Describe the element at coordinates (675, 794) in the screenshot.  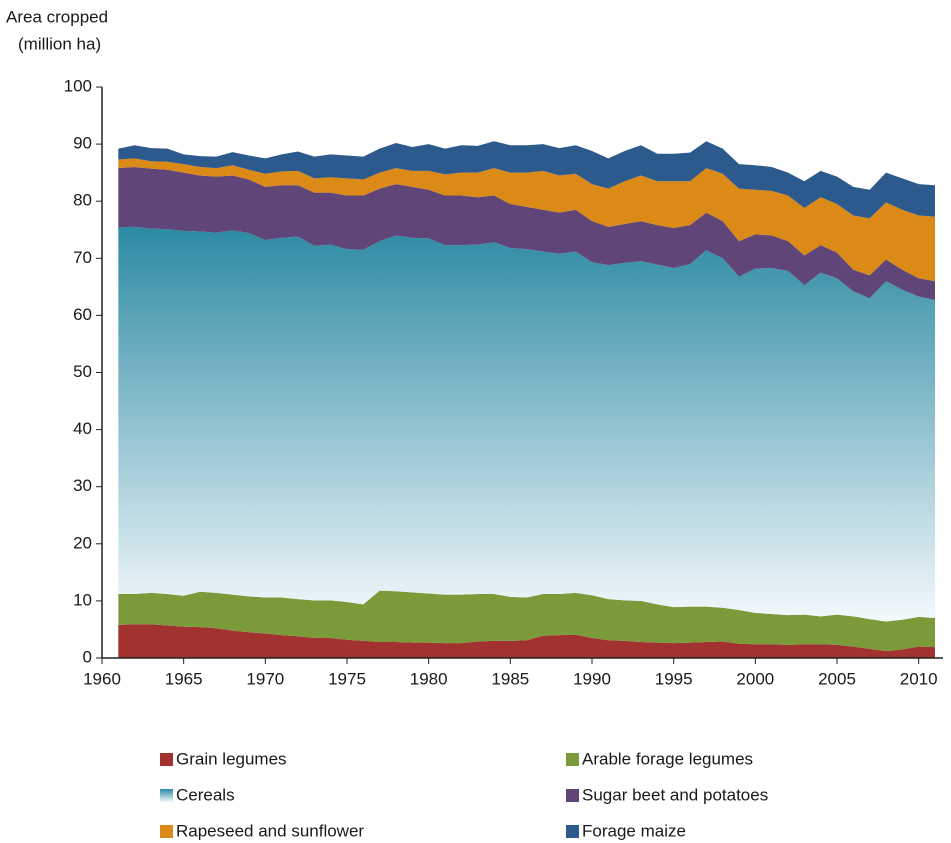
I see `legend-label: Sugar beet and potatoes` at that location.